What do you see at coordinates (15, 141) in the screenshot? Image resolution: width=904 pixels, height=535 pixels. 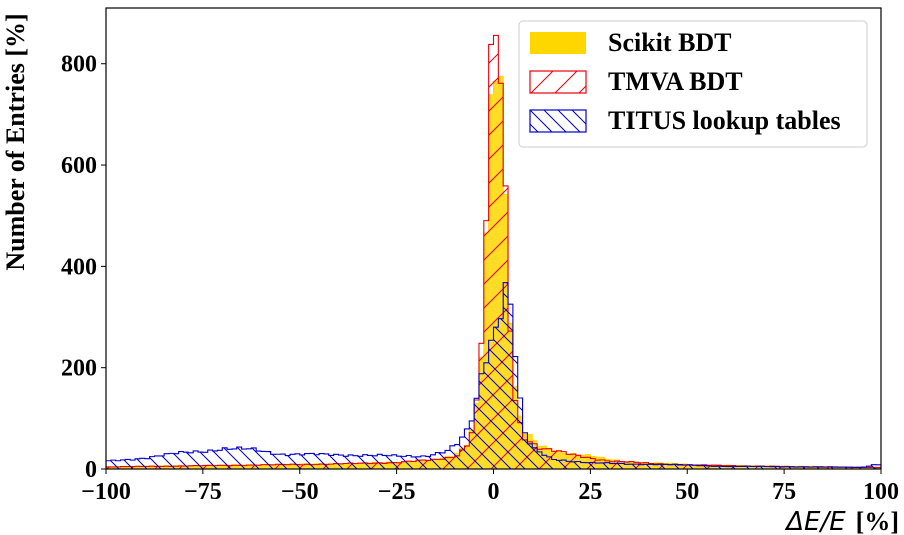 I see `y-axis-label: Number of Entries [%]` at bounding box center [15, 141].